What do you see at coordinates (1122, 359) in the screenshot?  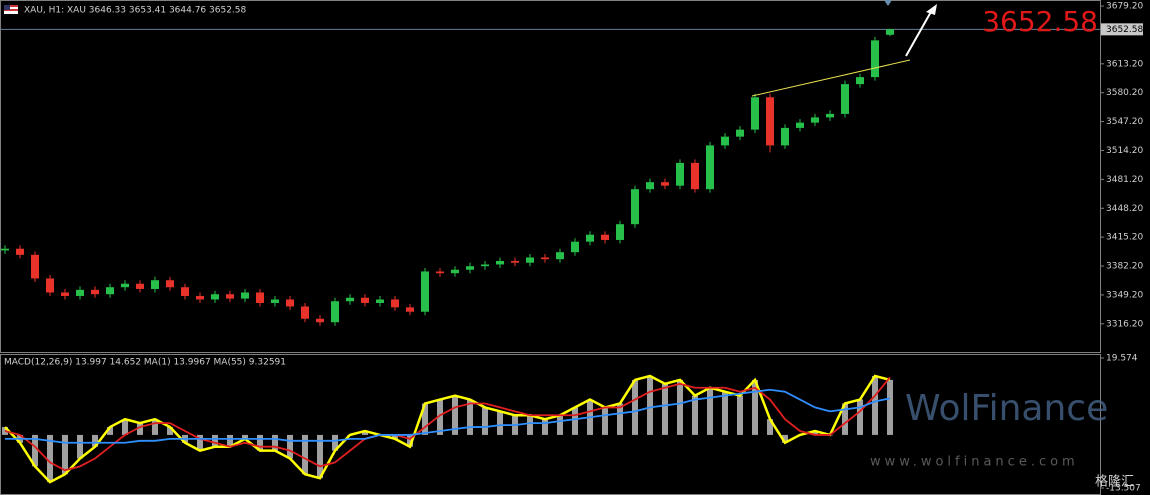 I see `y-tick-label: 19.574` at bounding box center [1122, 359].